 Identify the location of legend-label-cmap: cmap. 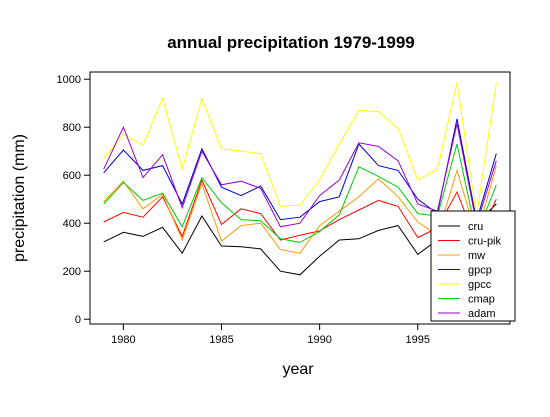
(481, 300).